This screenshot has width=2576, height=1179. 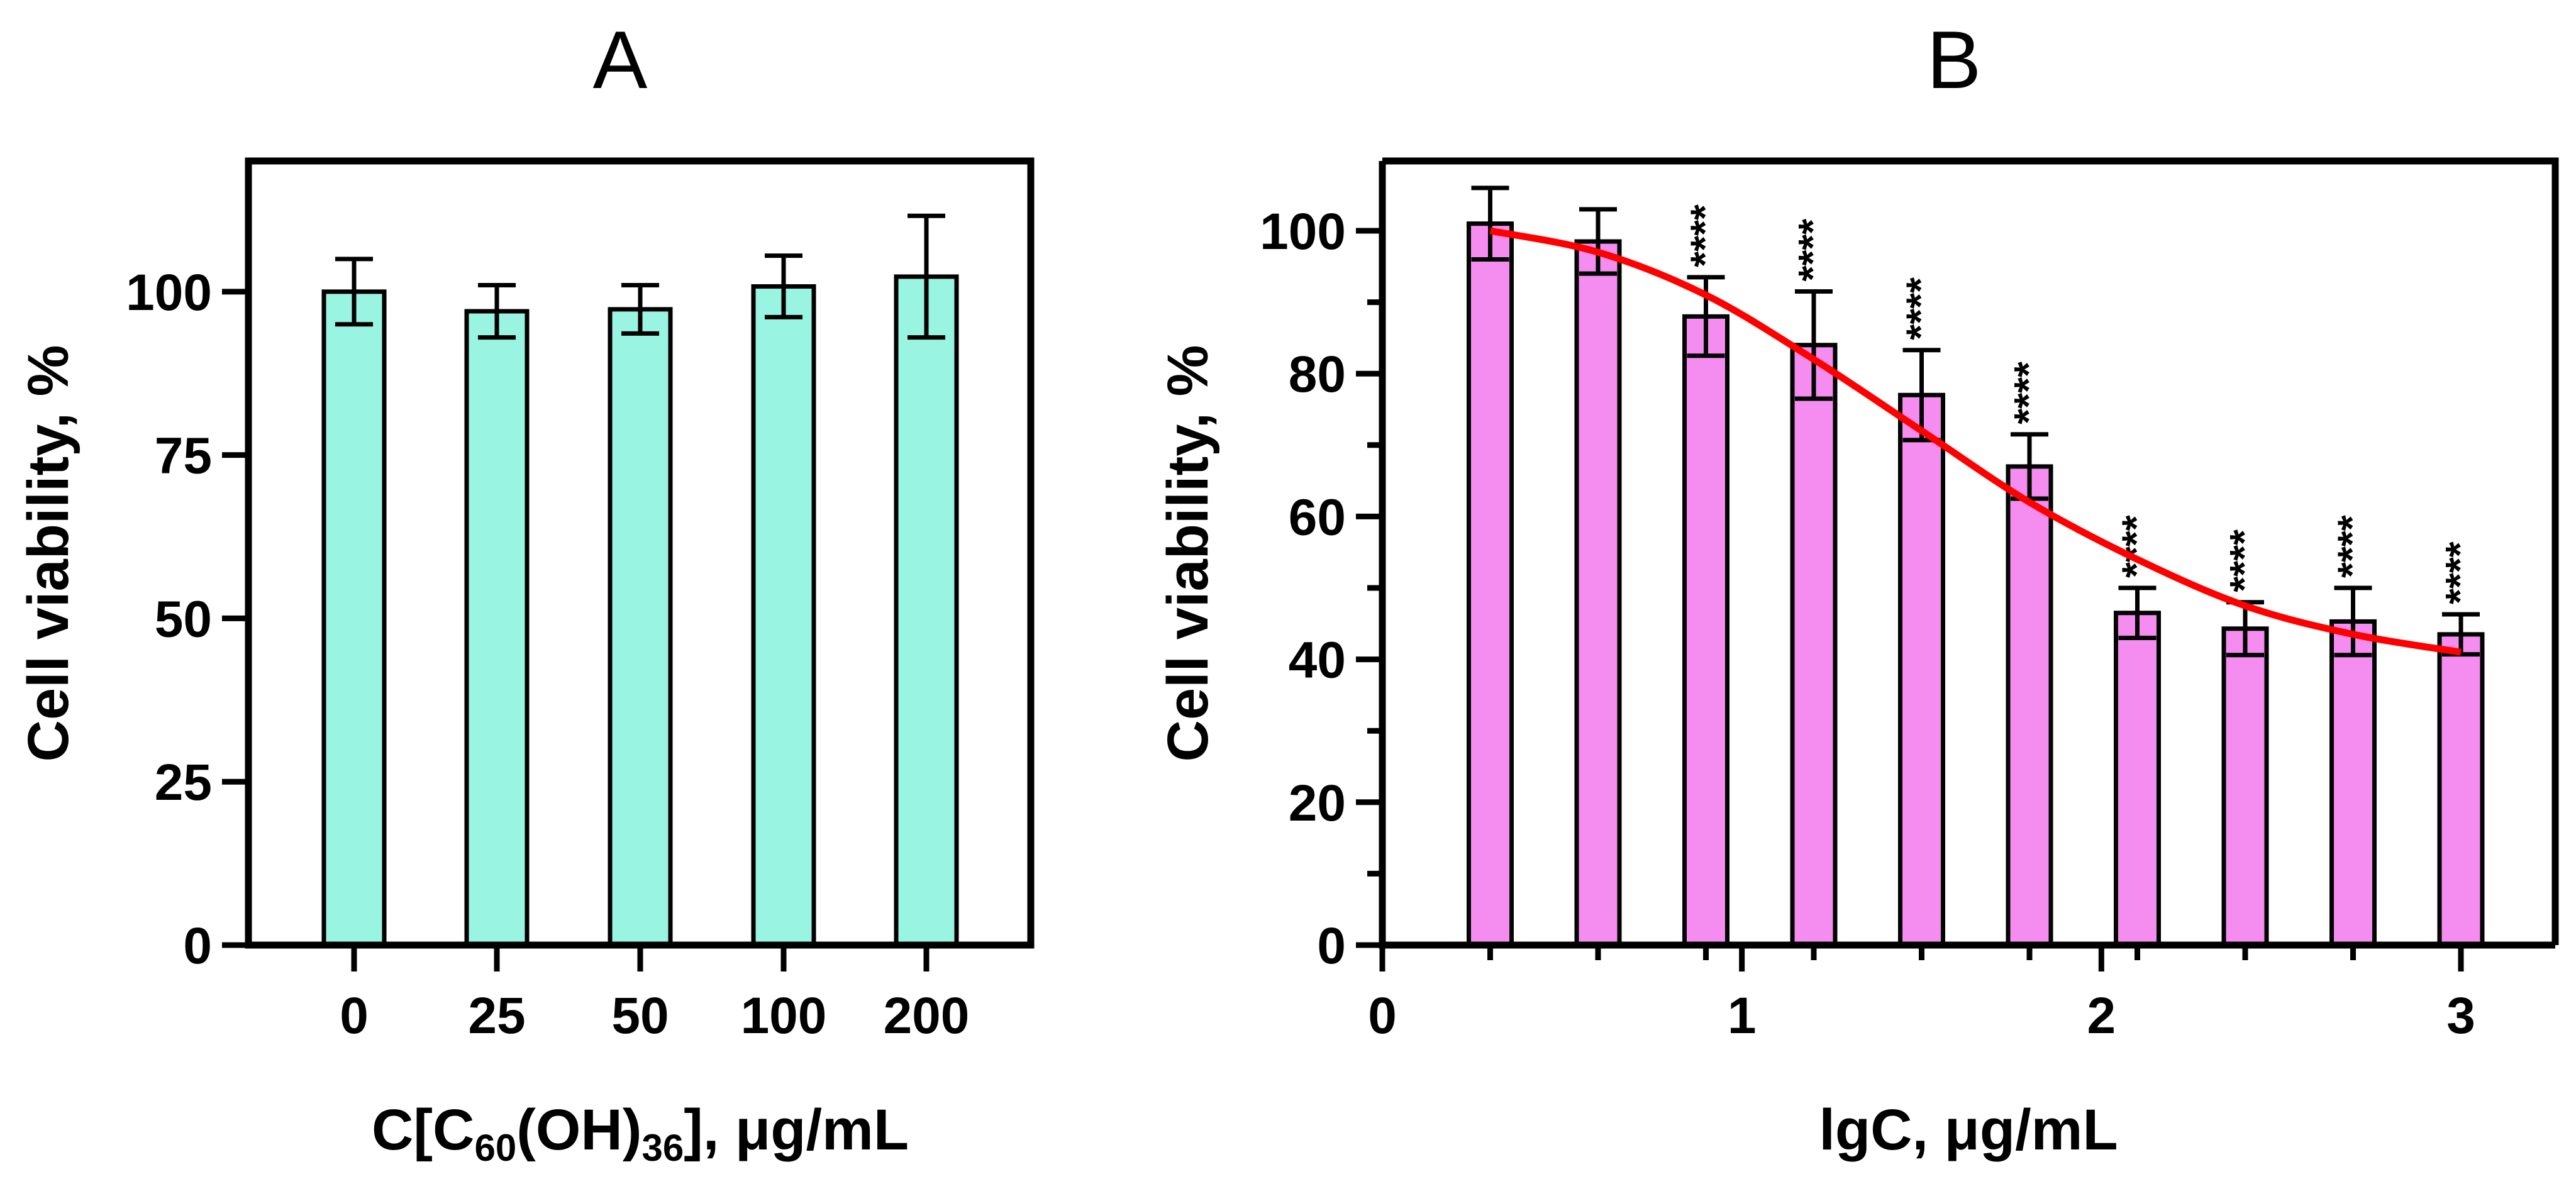 I want to click on bar-b-1.5, so click(x=1921, y=670).